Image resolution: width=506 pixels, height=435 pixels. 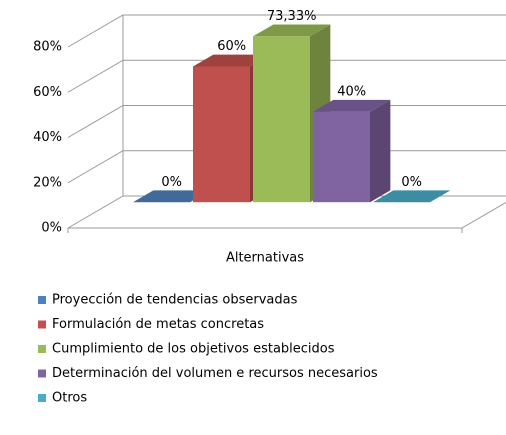 I want to click on y-tick-label: 0%, so click(x=51, y=228).